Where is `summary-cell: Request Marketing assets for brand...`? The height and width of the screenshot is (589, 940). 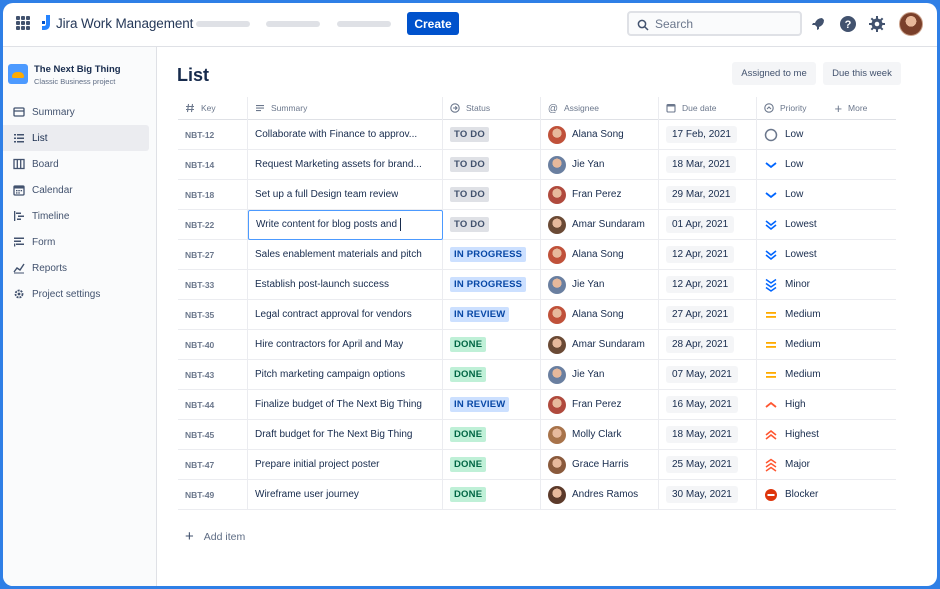
summary-cell: Request Marketing assets for brand... is located at coordinates (345, 164).